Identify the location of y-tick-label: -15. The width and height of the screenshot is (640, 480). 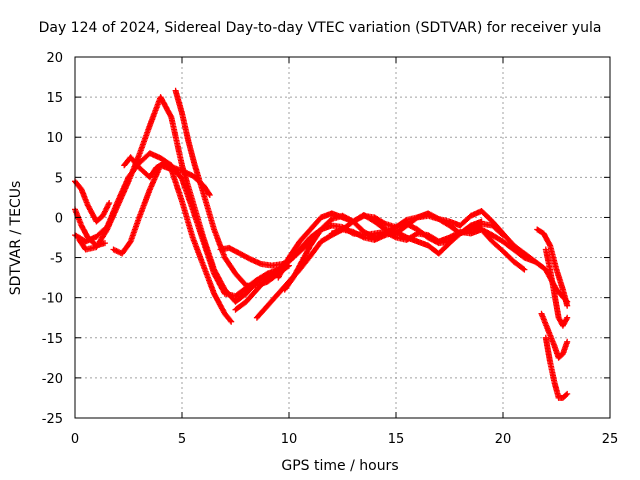
(52, 339).